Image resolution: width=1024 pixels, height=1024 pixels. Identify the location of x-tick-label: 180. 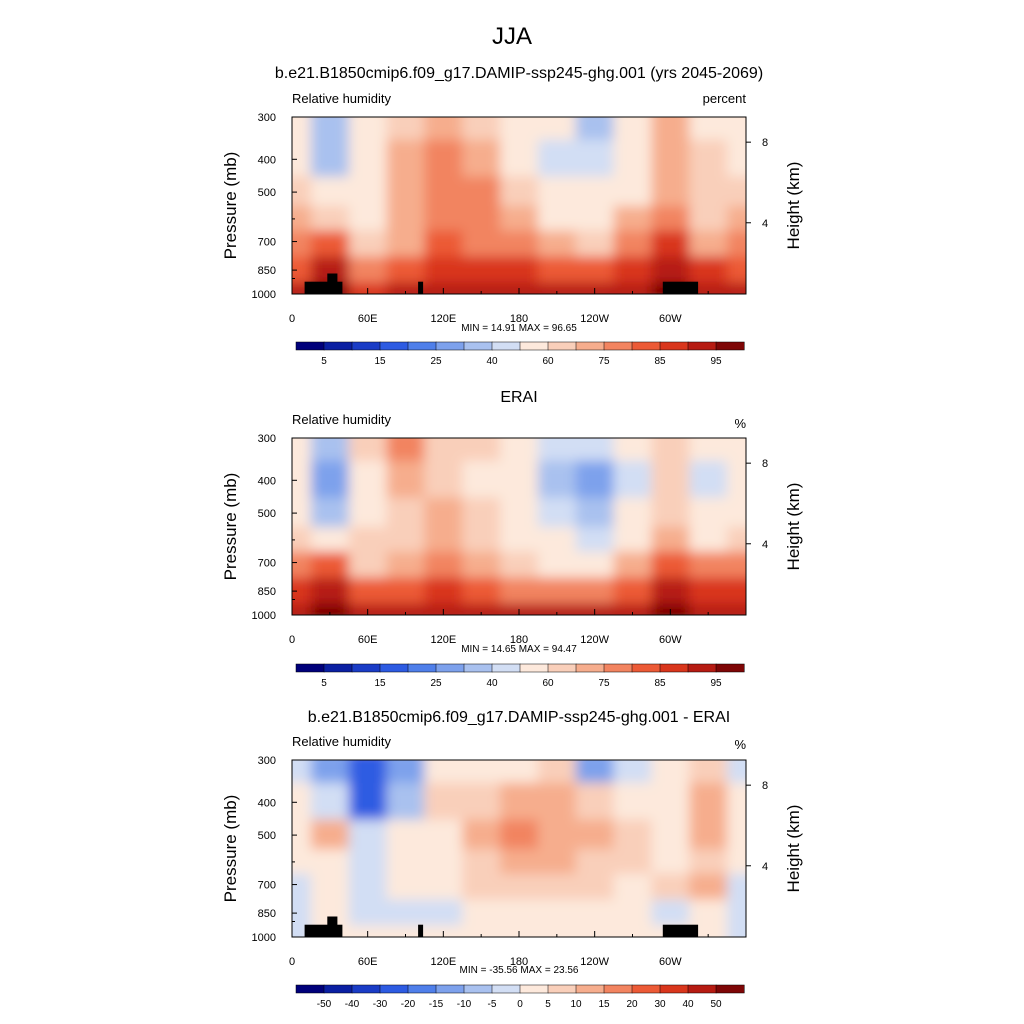
(519, 319).